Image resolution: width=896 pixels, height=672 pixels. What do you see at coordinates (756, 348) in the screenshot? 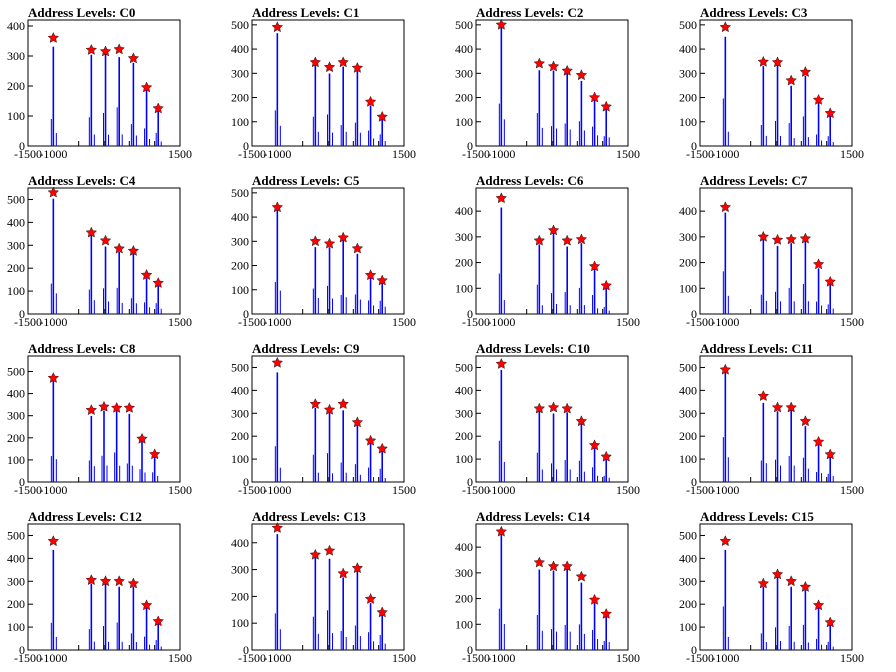
I see `chart-title: Address Levels: C11` at bounding box center [756, 348].